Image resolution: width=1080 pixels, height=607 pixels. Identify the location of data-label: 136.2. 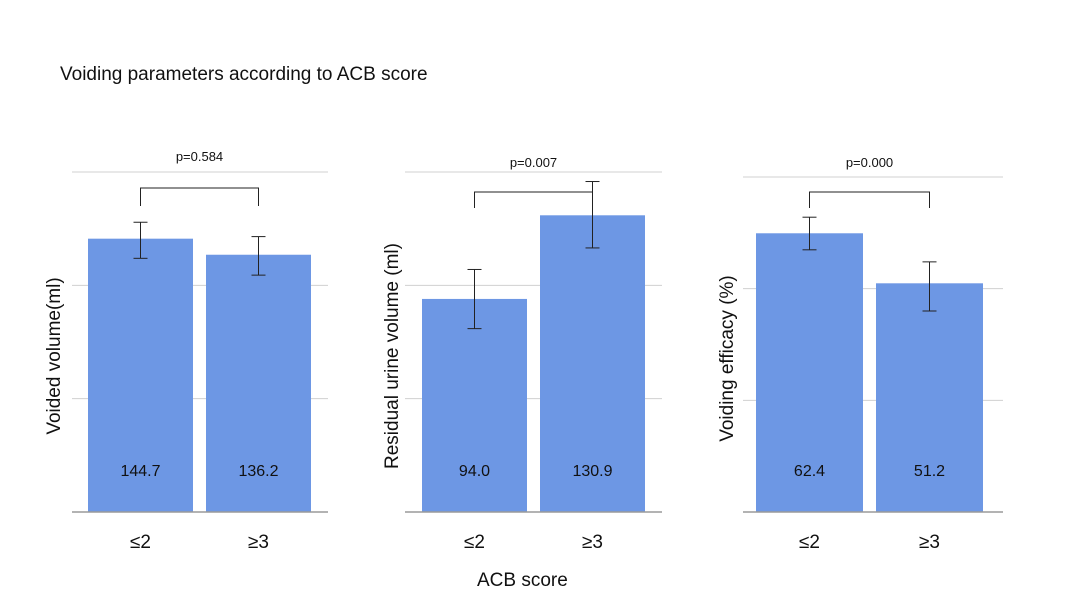
(258, 471).